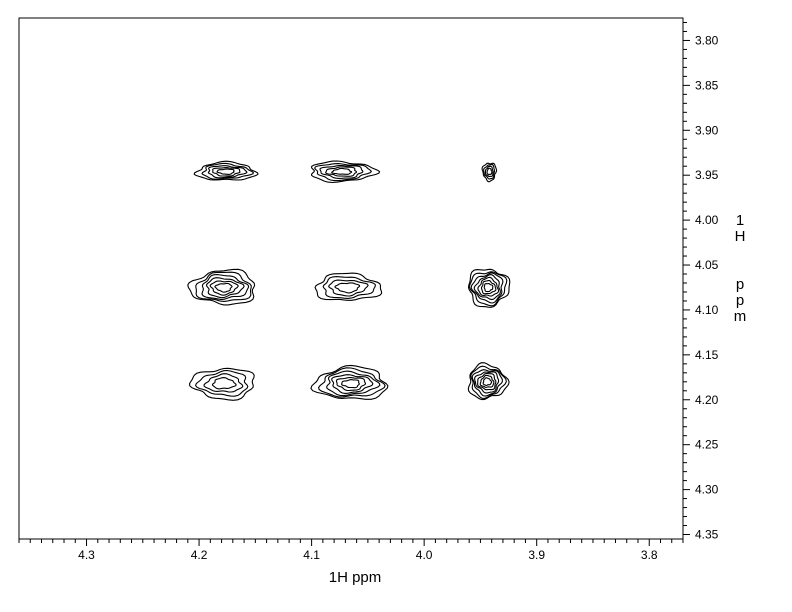 The width and height of the screenshot is (792, 612). Describe the element at coordinates (707, 445) in the screenshot. I see `y-tick-label: 4.25` at that location.